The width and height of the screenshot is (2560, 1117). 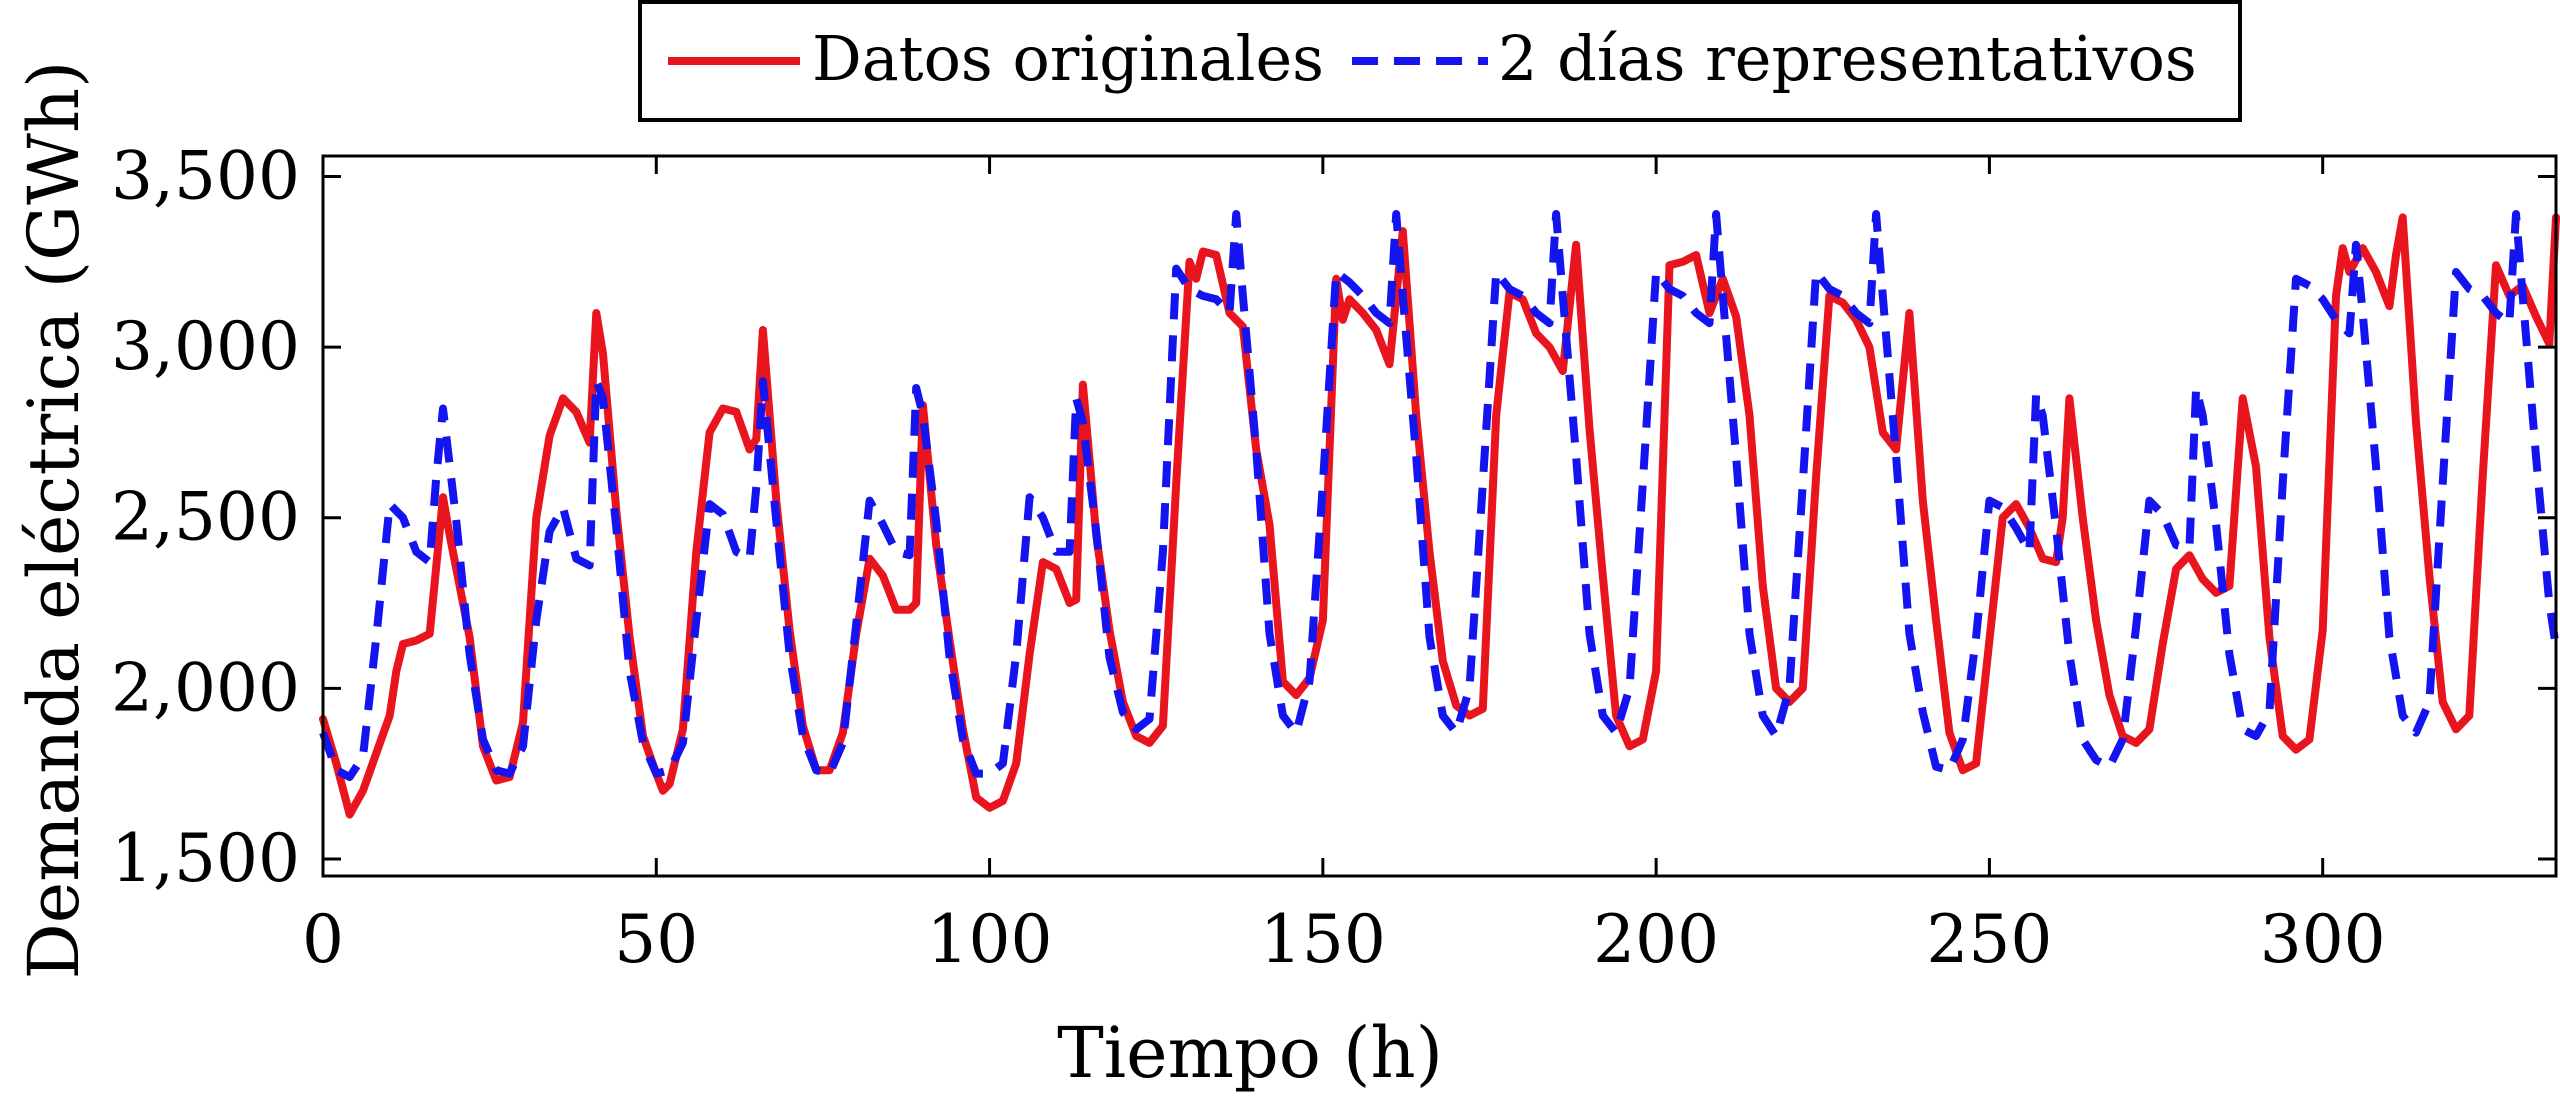 I want to click on x-tick-label: 200, so click(x=1656, y=939).